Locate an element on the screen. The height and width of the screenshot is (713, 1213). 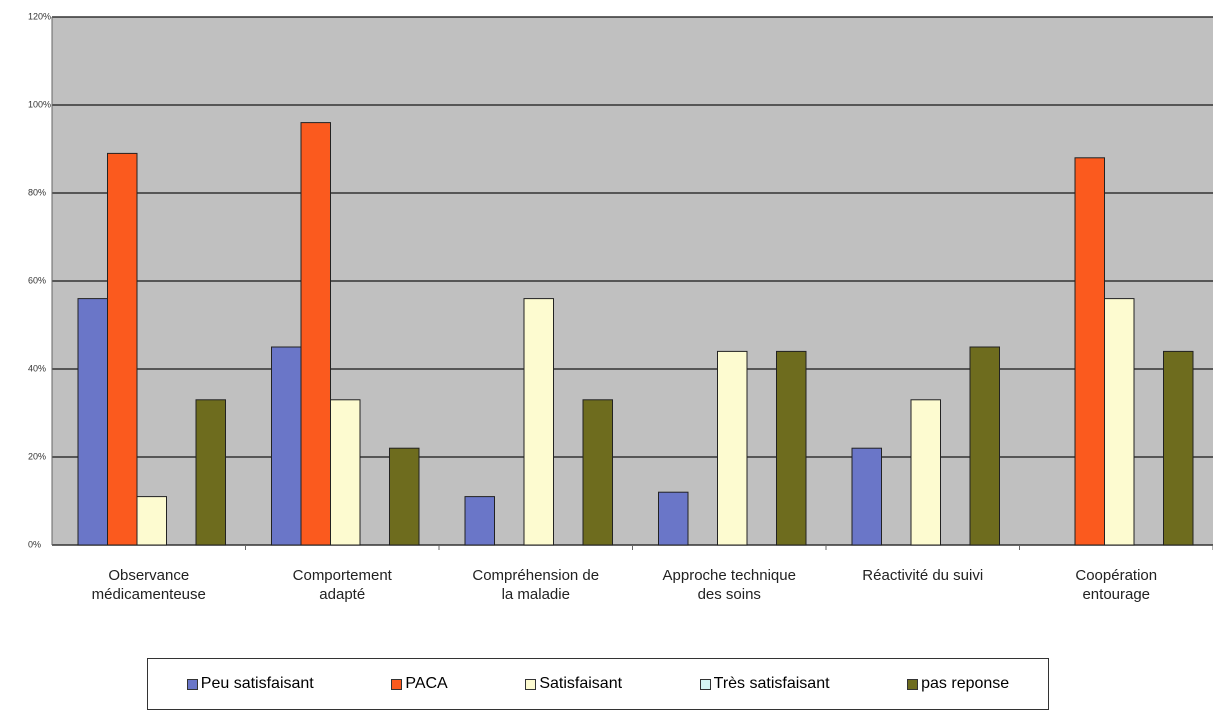
y-tick-label: 40% is located at coordinates (37, 368).